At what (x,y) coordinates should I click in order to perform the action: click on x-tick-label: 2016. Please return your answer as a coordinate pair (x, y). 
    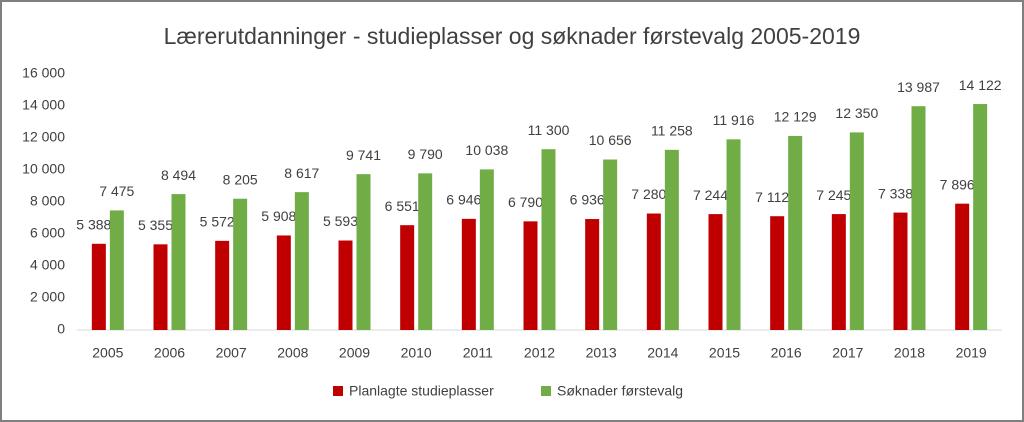
    Looking at the image, I should click on (786, 353).